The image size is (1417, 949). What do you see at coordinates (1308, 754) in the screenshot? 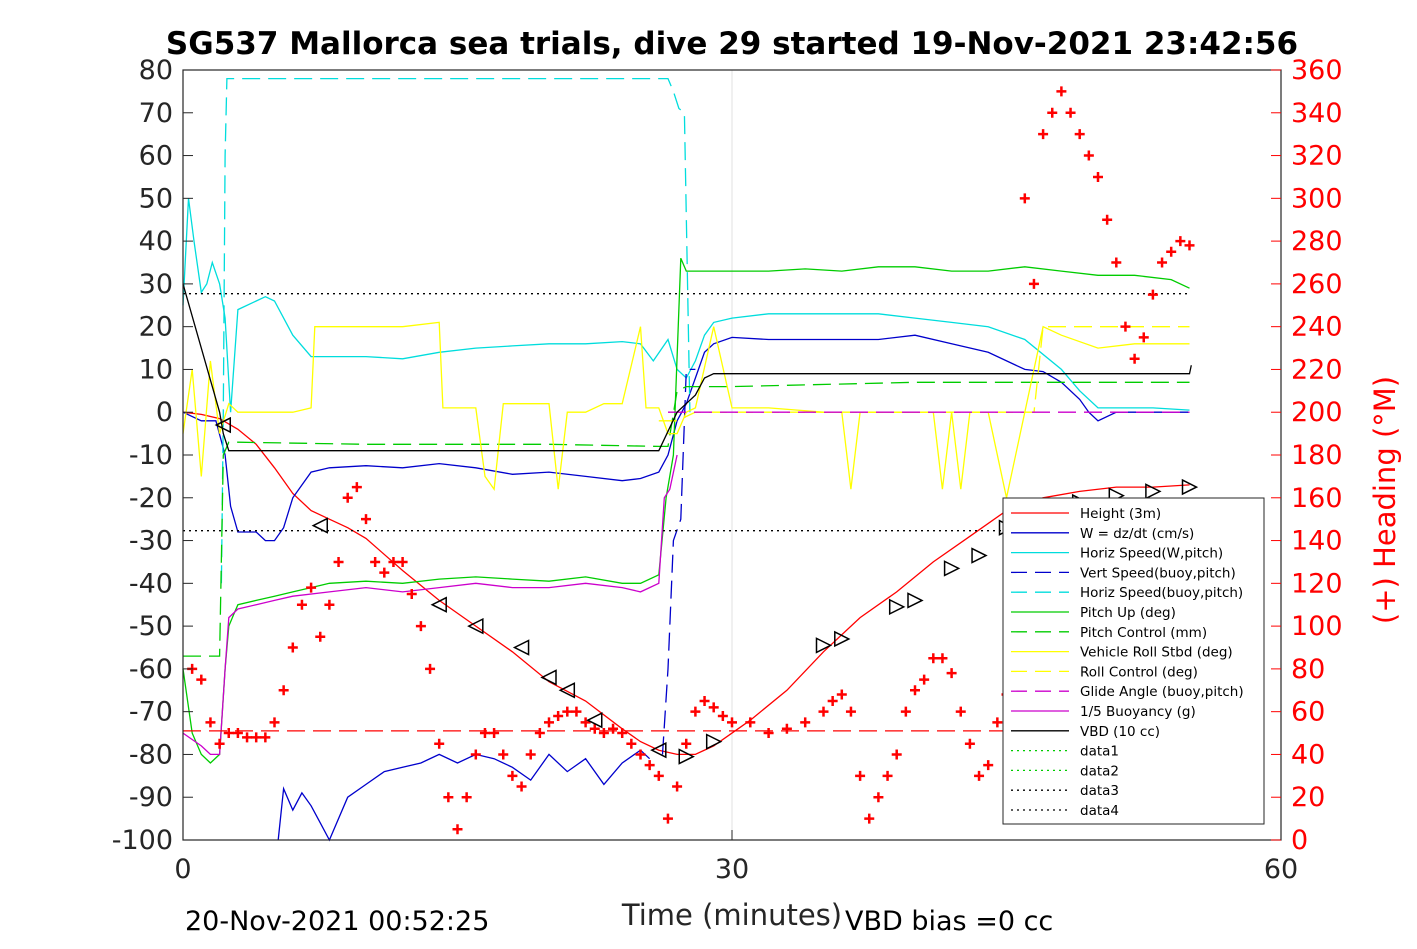
I see `right-tick-label: 40` at bounding box center [1308, 754].